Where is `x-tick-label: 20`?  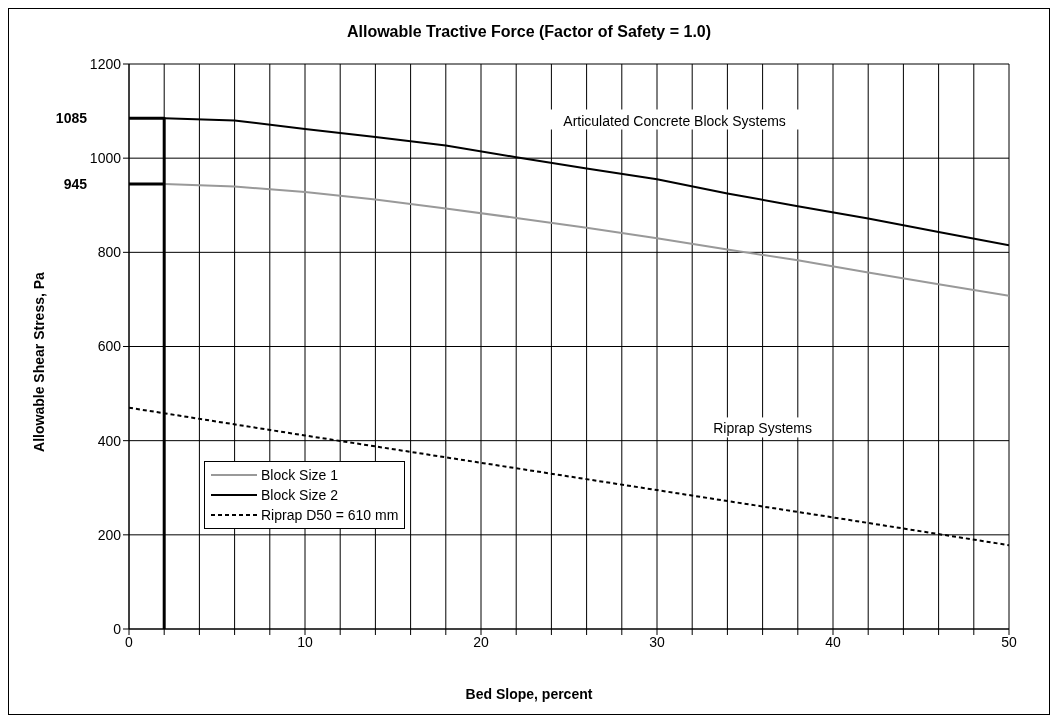
x-tick-label: 20 is located at coordinates (481, 641).